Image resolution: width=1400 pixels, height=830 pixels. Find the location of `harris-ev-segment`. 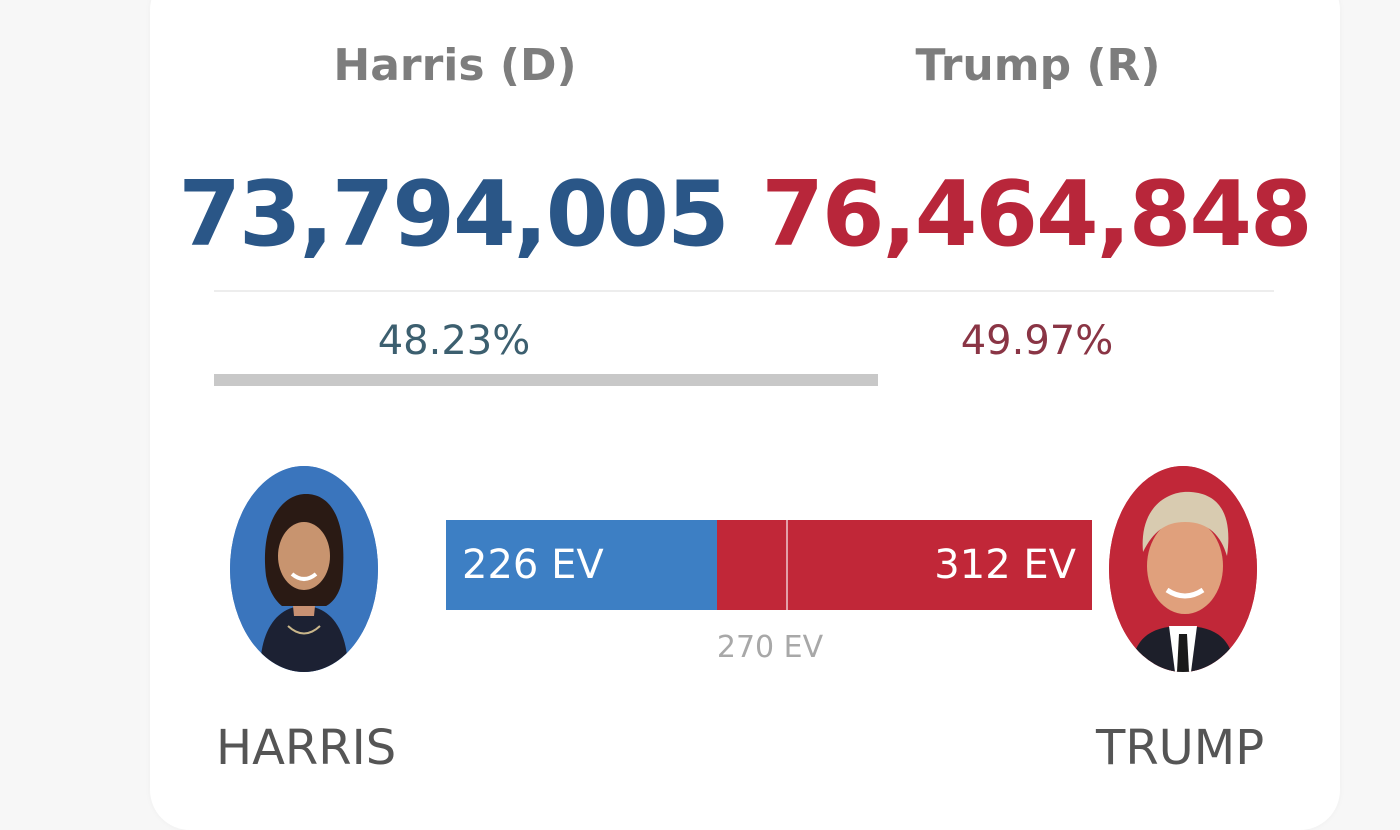

harris-ev-segment is located at coordinates (582, 565).